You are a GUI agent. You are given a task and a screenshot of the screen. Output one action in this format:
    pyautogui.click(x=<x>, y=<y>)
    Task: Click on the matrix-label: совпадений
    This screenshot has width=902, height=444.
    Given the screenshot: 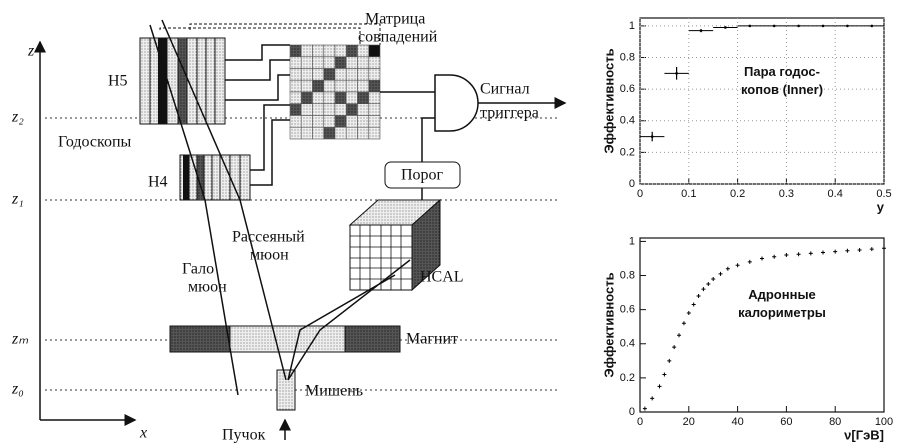 What is the action you would take?
    pyautogui.click(x=398, y=37)
    